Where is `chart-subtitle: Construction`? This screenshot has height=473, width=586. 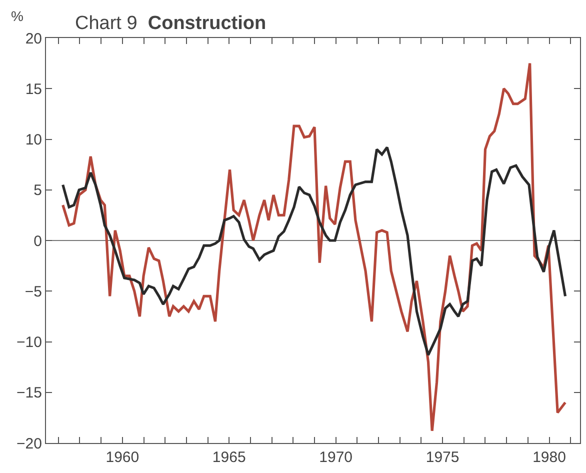 chart-subtitle: Construction is located at coordinates (207, 23).